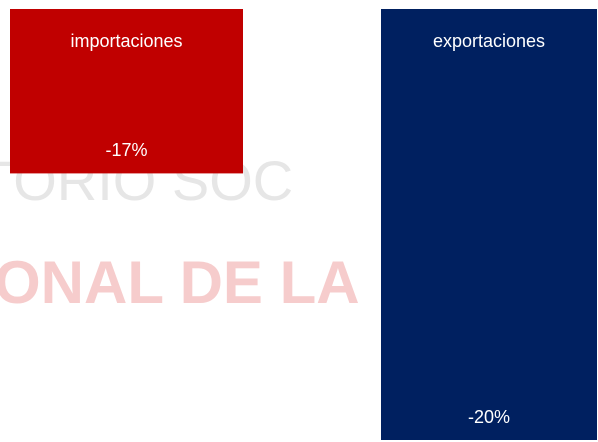  I want to click on category-label: exportaciones, so click(489, 41).